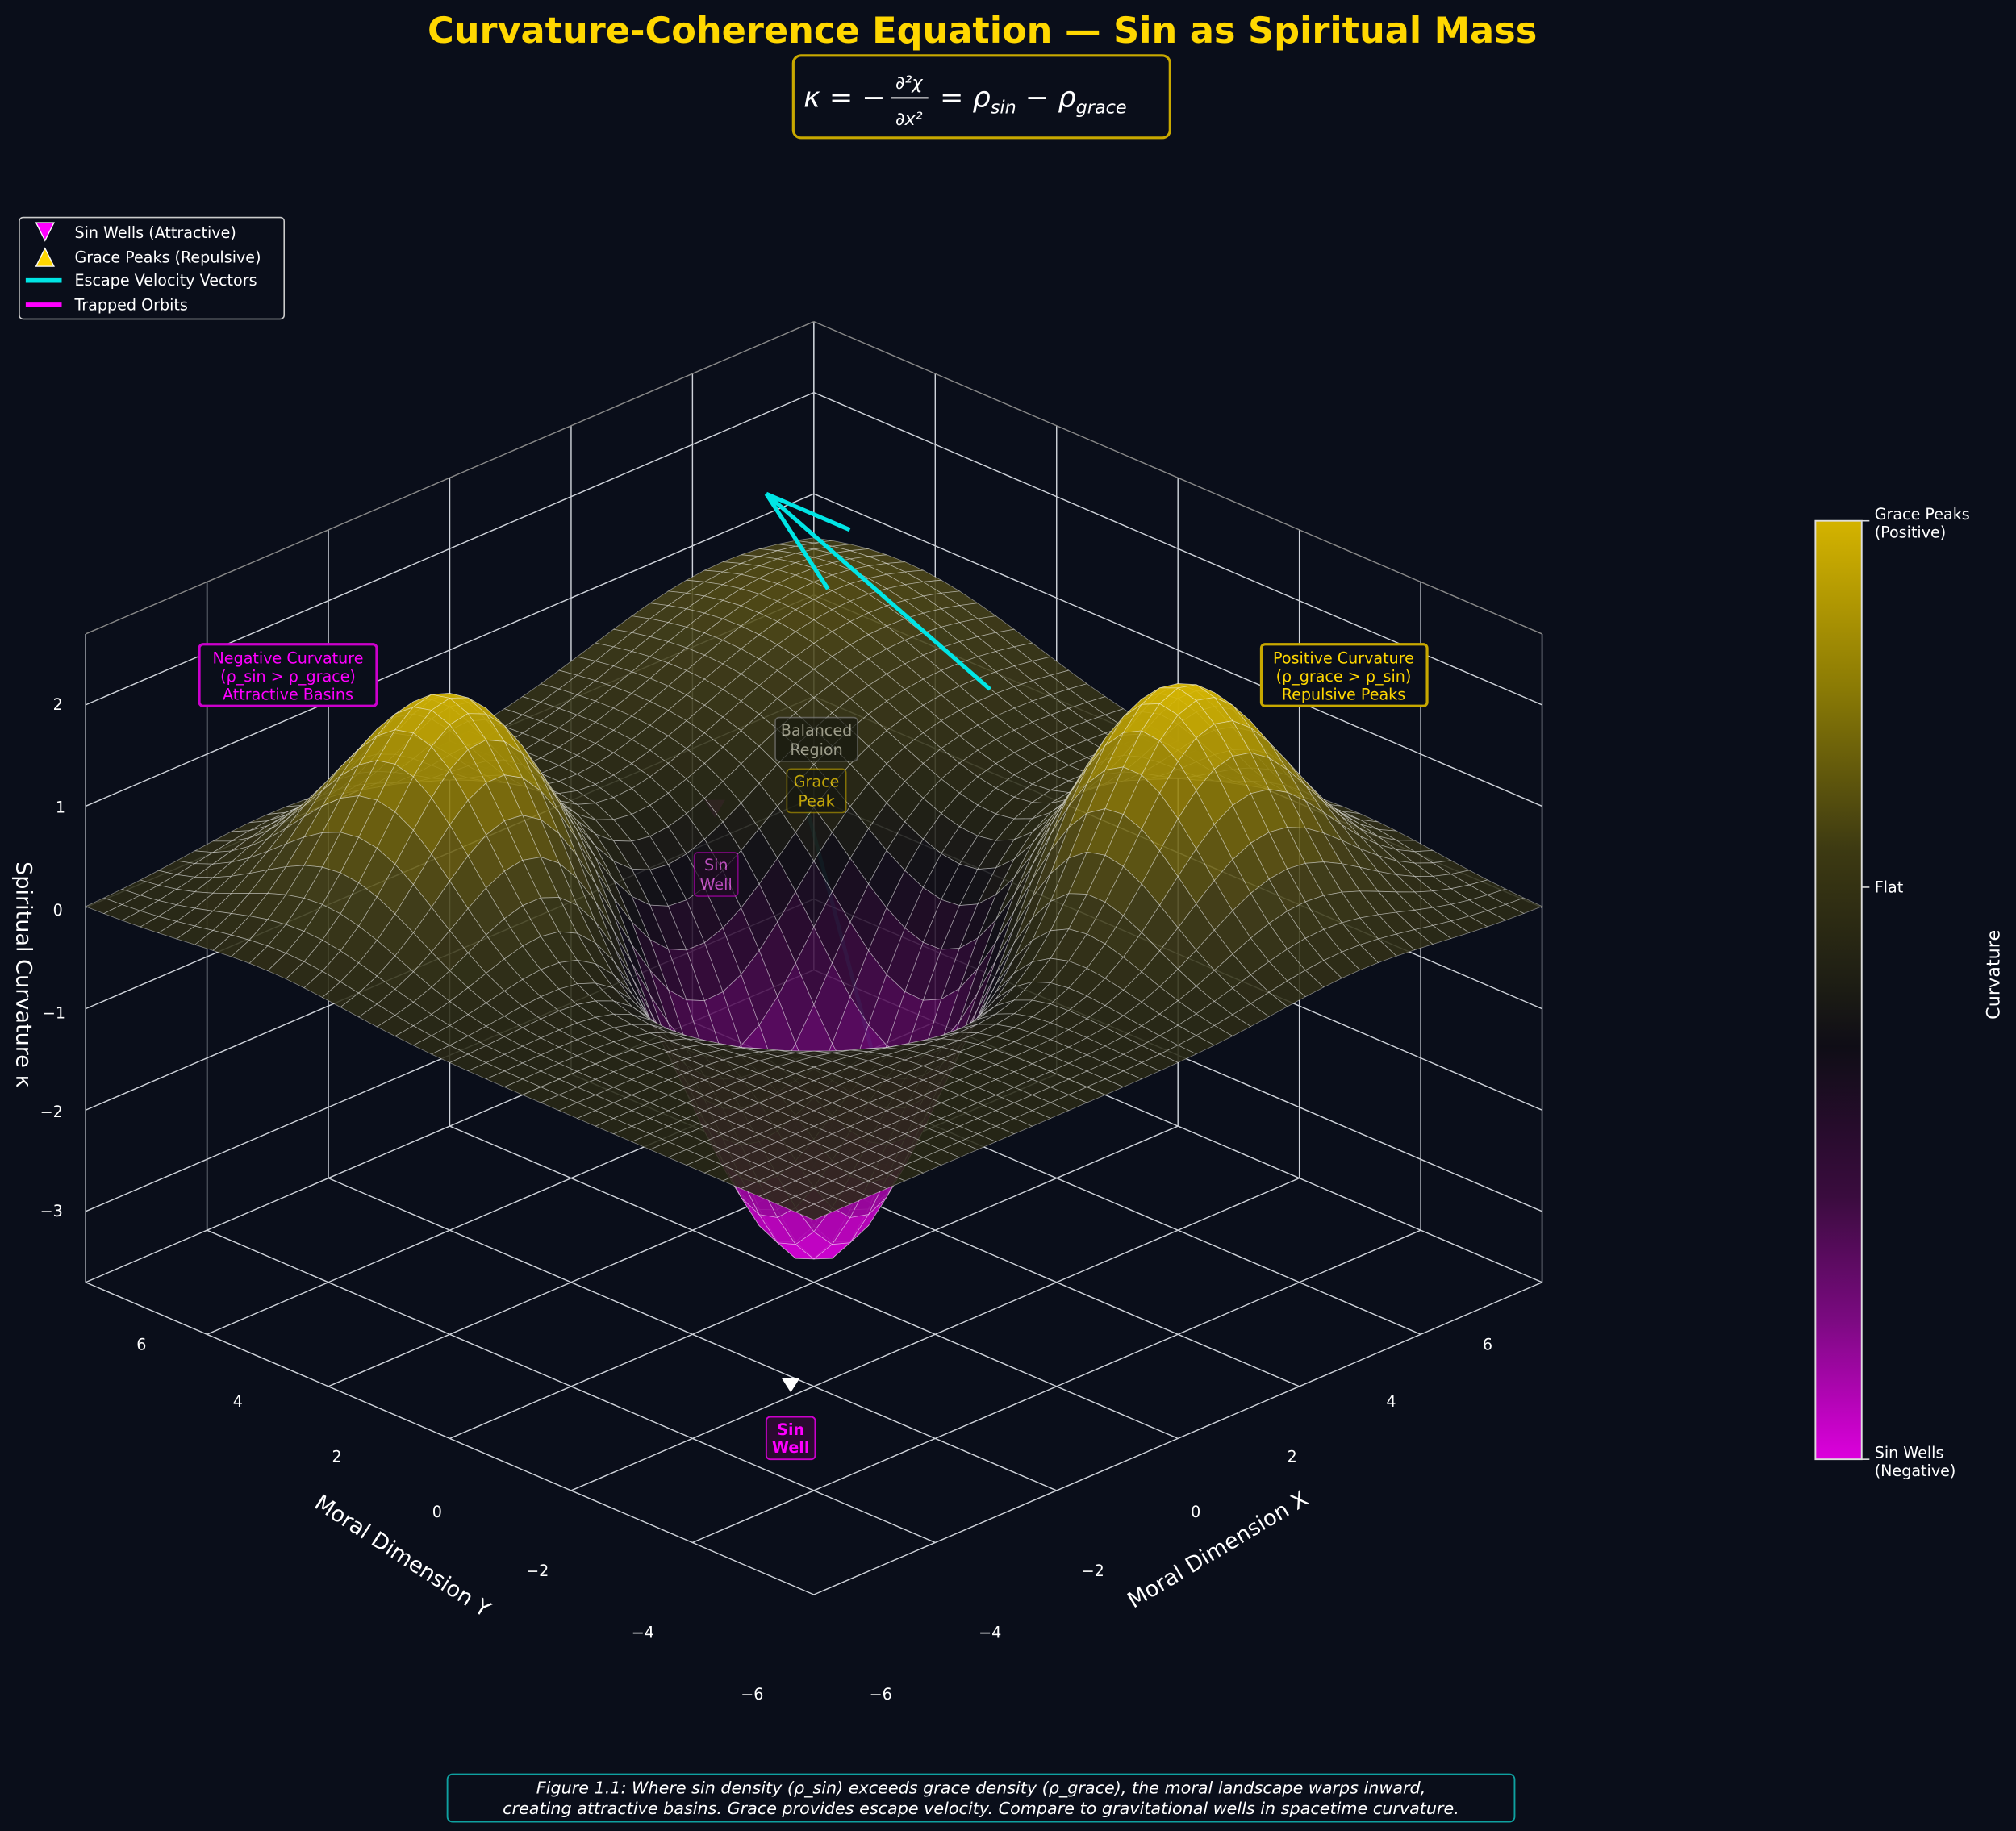 This screenshot has width=2016, height=1831. What do you see at coordinates (1915, 1462) in the screenshot?
I see `colorbar-bottom-label: Sin Wells (Negative)` at bounding box center [1915, 1462].